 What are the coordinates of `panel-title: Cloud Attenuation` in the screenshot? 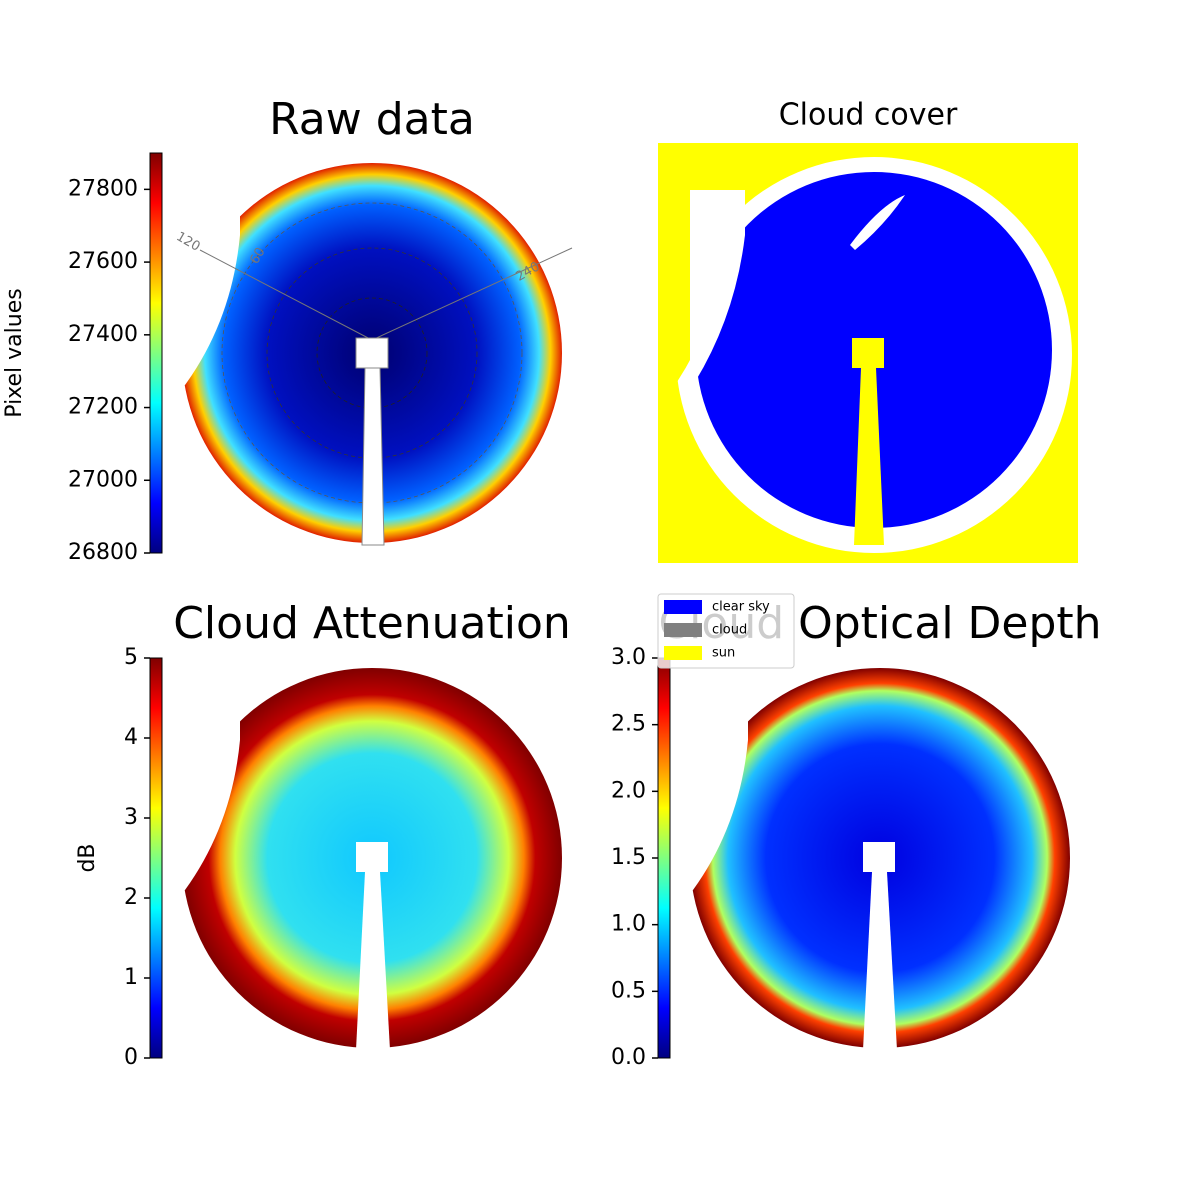 It's located at (372, 623).